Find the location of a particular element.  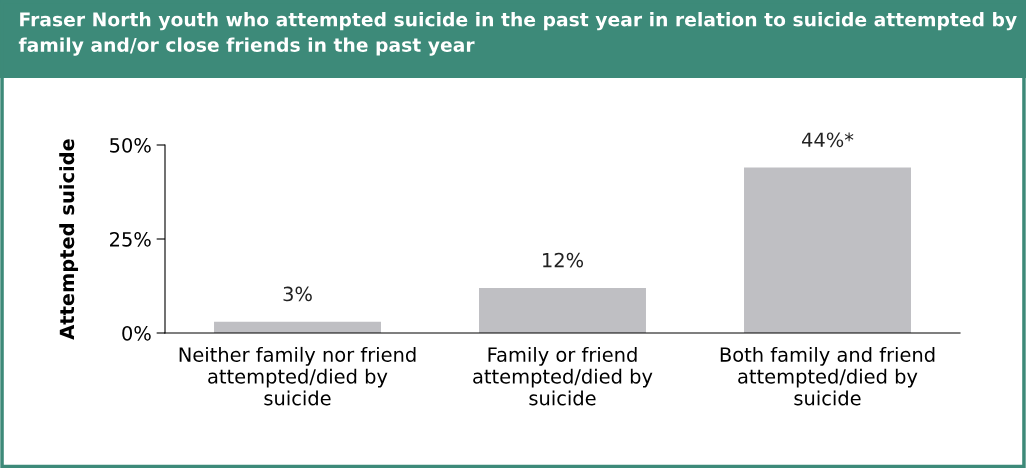

y-tick-label: 50% is located at coordinates (130, 145).